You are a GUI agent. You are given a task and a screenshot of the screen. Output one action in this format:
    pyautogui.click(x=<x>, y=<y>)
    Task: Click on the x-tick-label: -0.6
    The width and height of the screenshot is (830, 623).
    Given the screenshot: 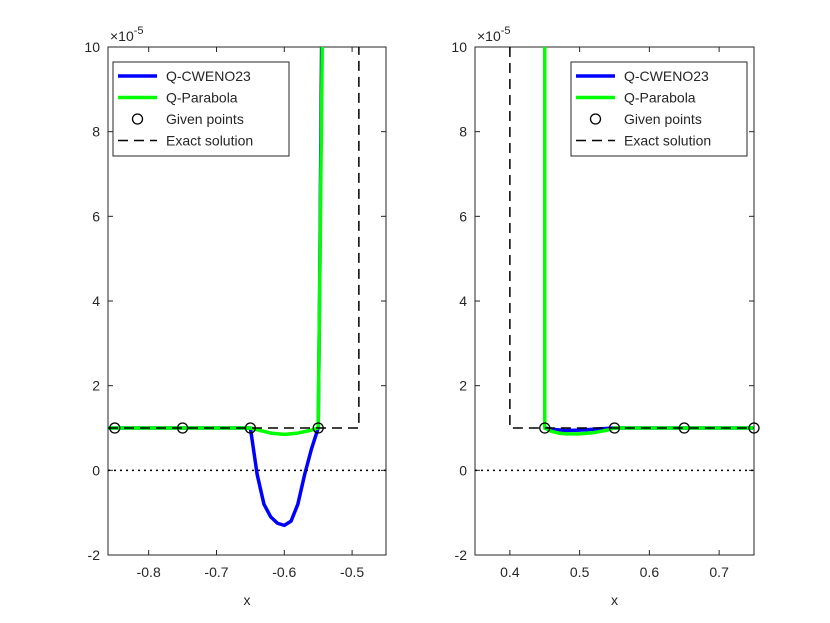 What is the action you would take?
    pyautogui.click(x=284, y=572)
    